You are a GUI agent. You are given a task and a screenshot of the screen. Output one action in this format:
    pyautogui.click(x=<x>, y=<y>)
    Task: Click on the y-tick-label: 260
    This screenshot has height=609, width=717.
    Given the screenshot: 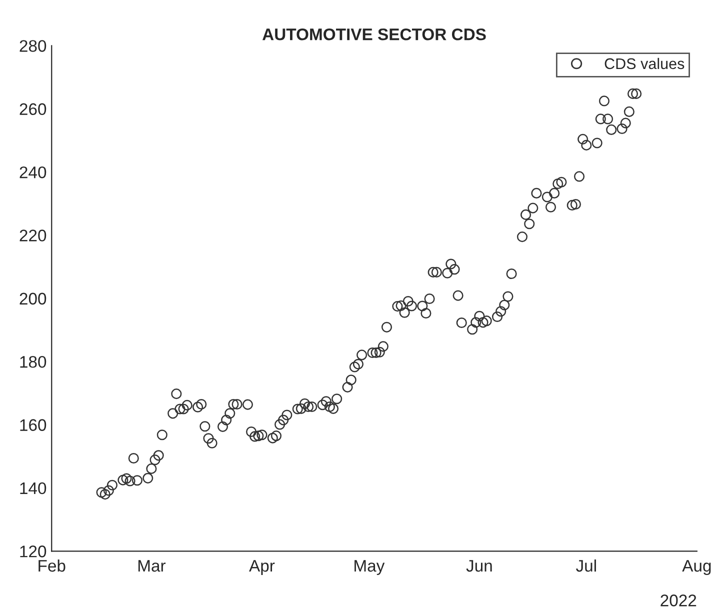 What is the action you would take?
    pyautogui.click(x=33, y=109)
    